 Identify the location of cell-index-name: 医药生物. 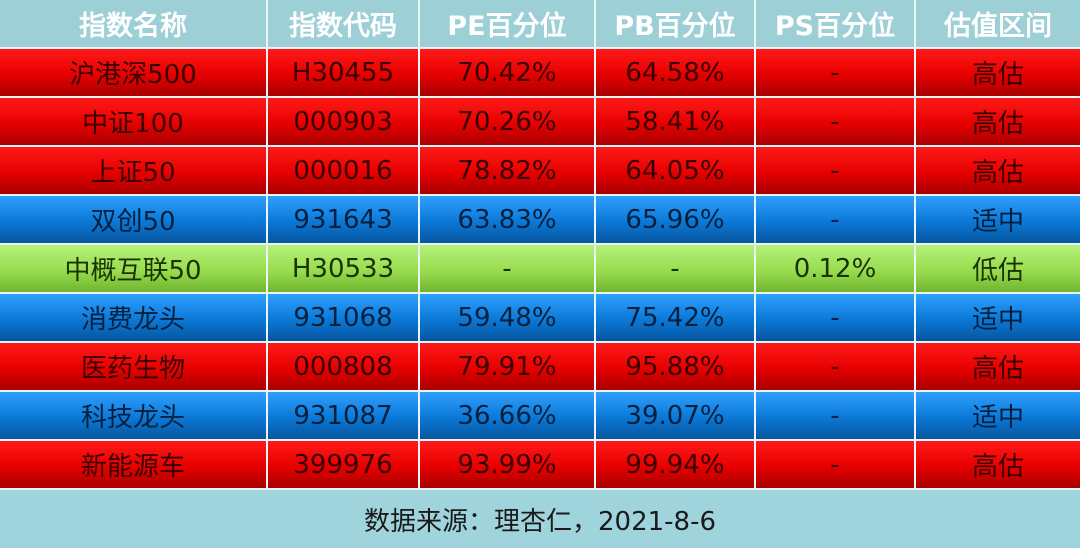
(134, 367).